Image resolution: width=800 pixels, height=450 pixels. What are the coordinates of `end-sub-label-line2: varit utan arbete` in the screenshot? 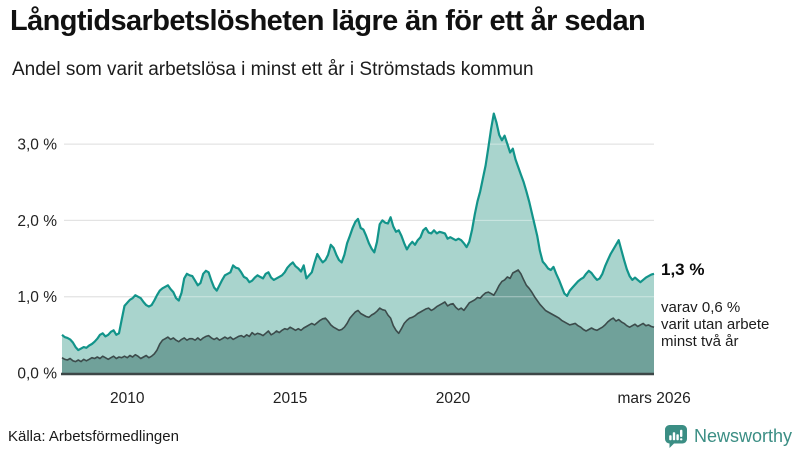 It's located at (715, 324).